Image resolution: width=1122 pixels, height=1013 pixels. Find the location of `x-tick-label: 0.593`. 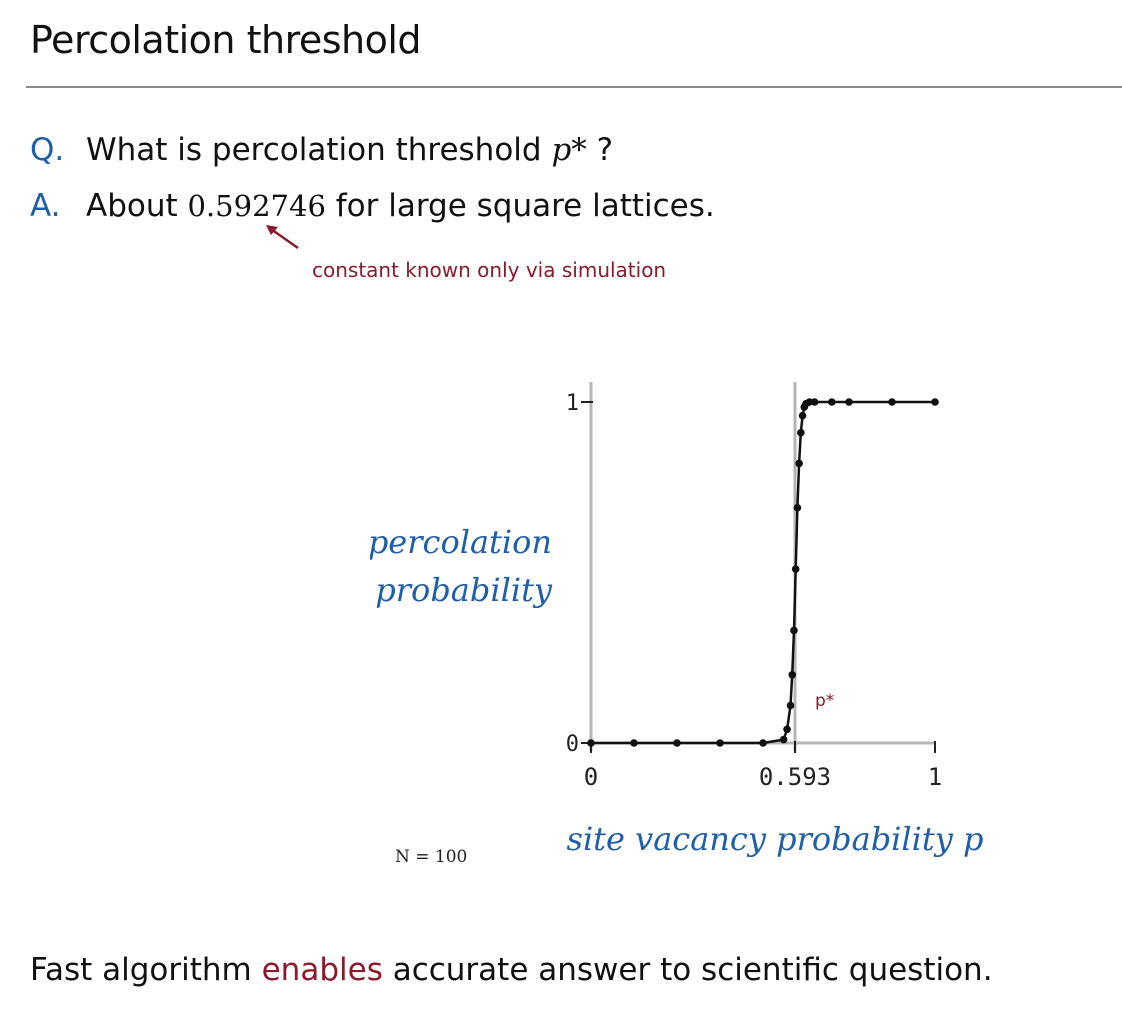

x-tick-label: 0.593 is located at coordinates (795, 777).